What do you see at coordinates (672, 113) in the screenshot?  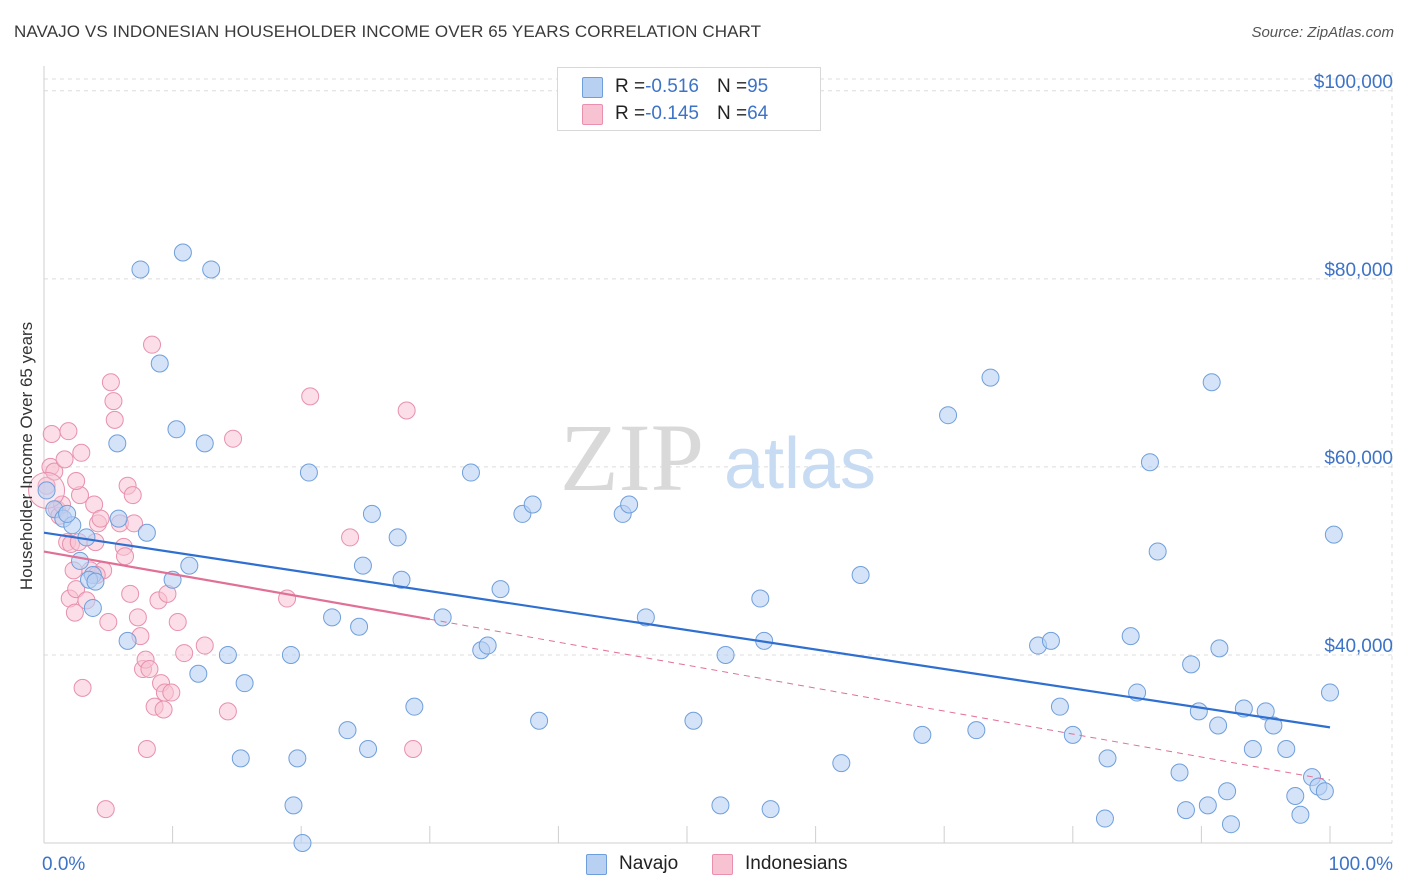 I see `legend-r-value: -0.145` at bounding box center [672, 113].